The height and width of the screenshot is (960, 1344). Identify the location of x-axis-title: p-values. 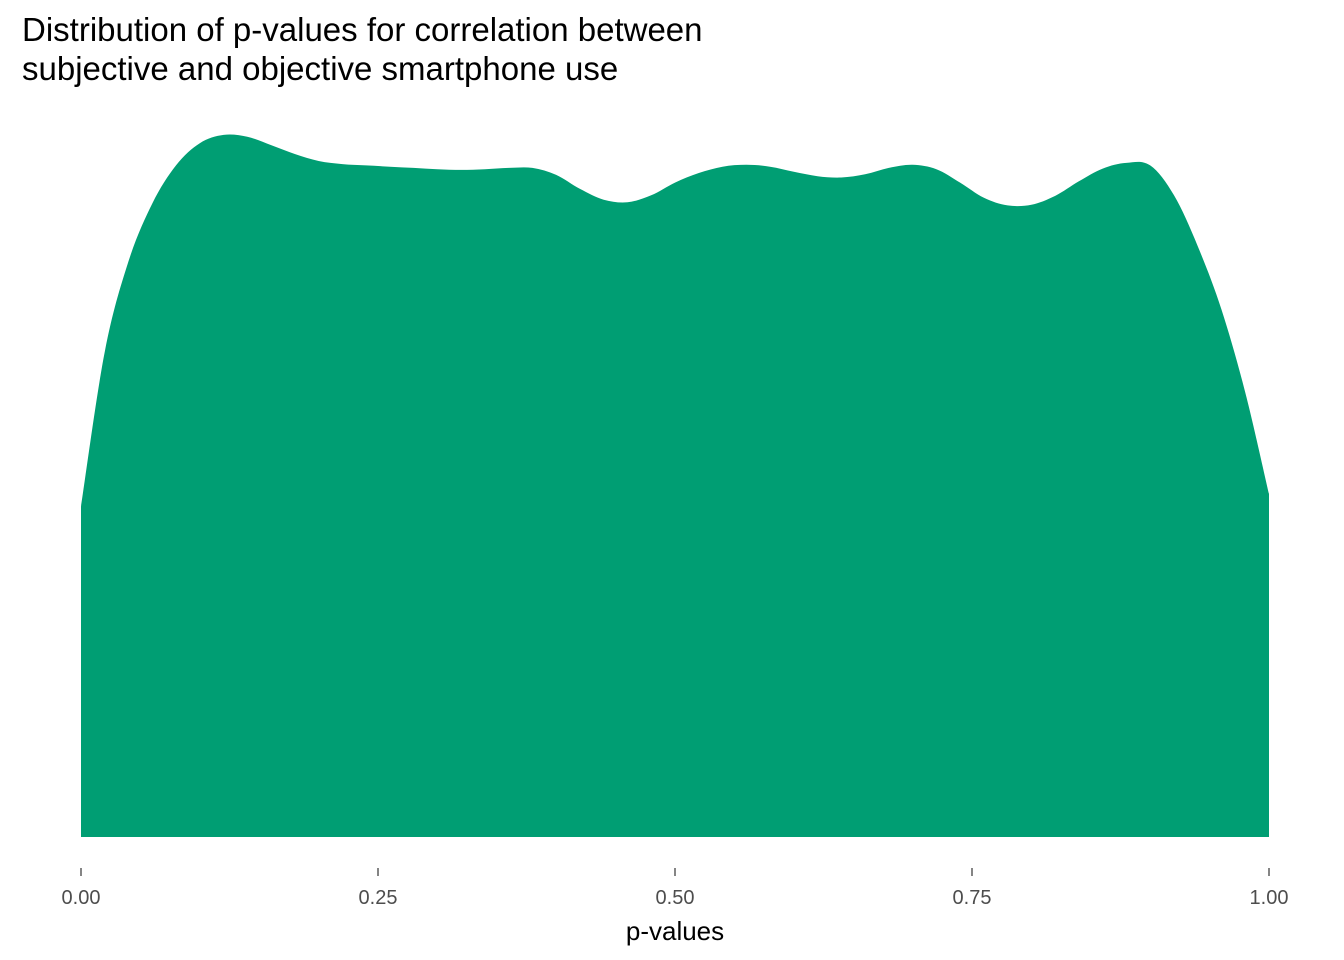
(675, 931).